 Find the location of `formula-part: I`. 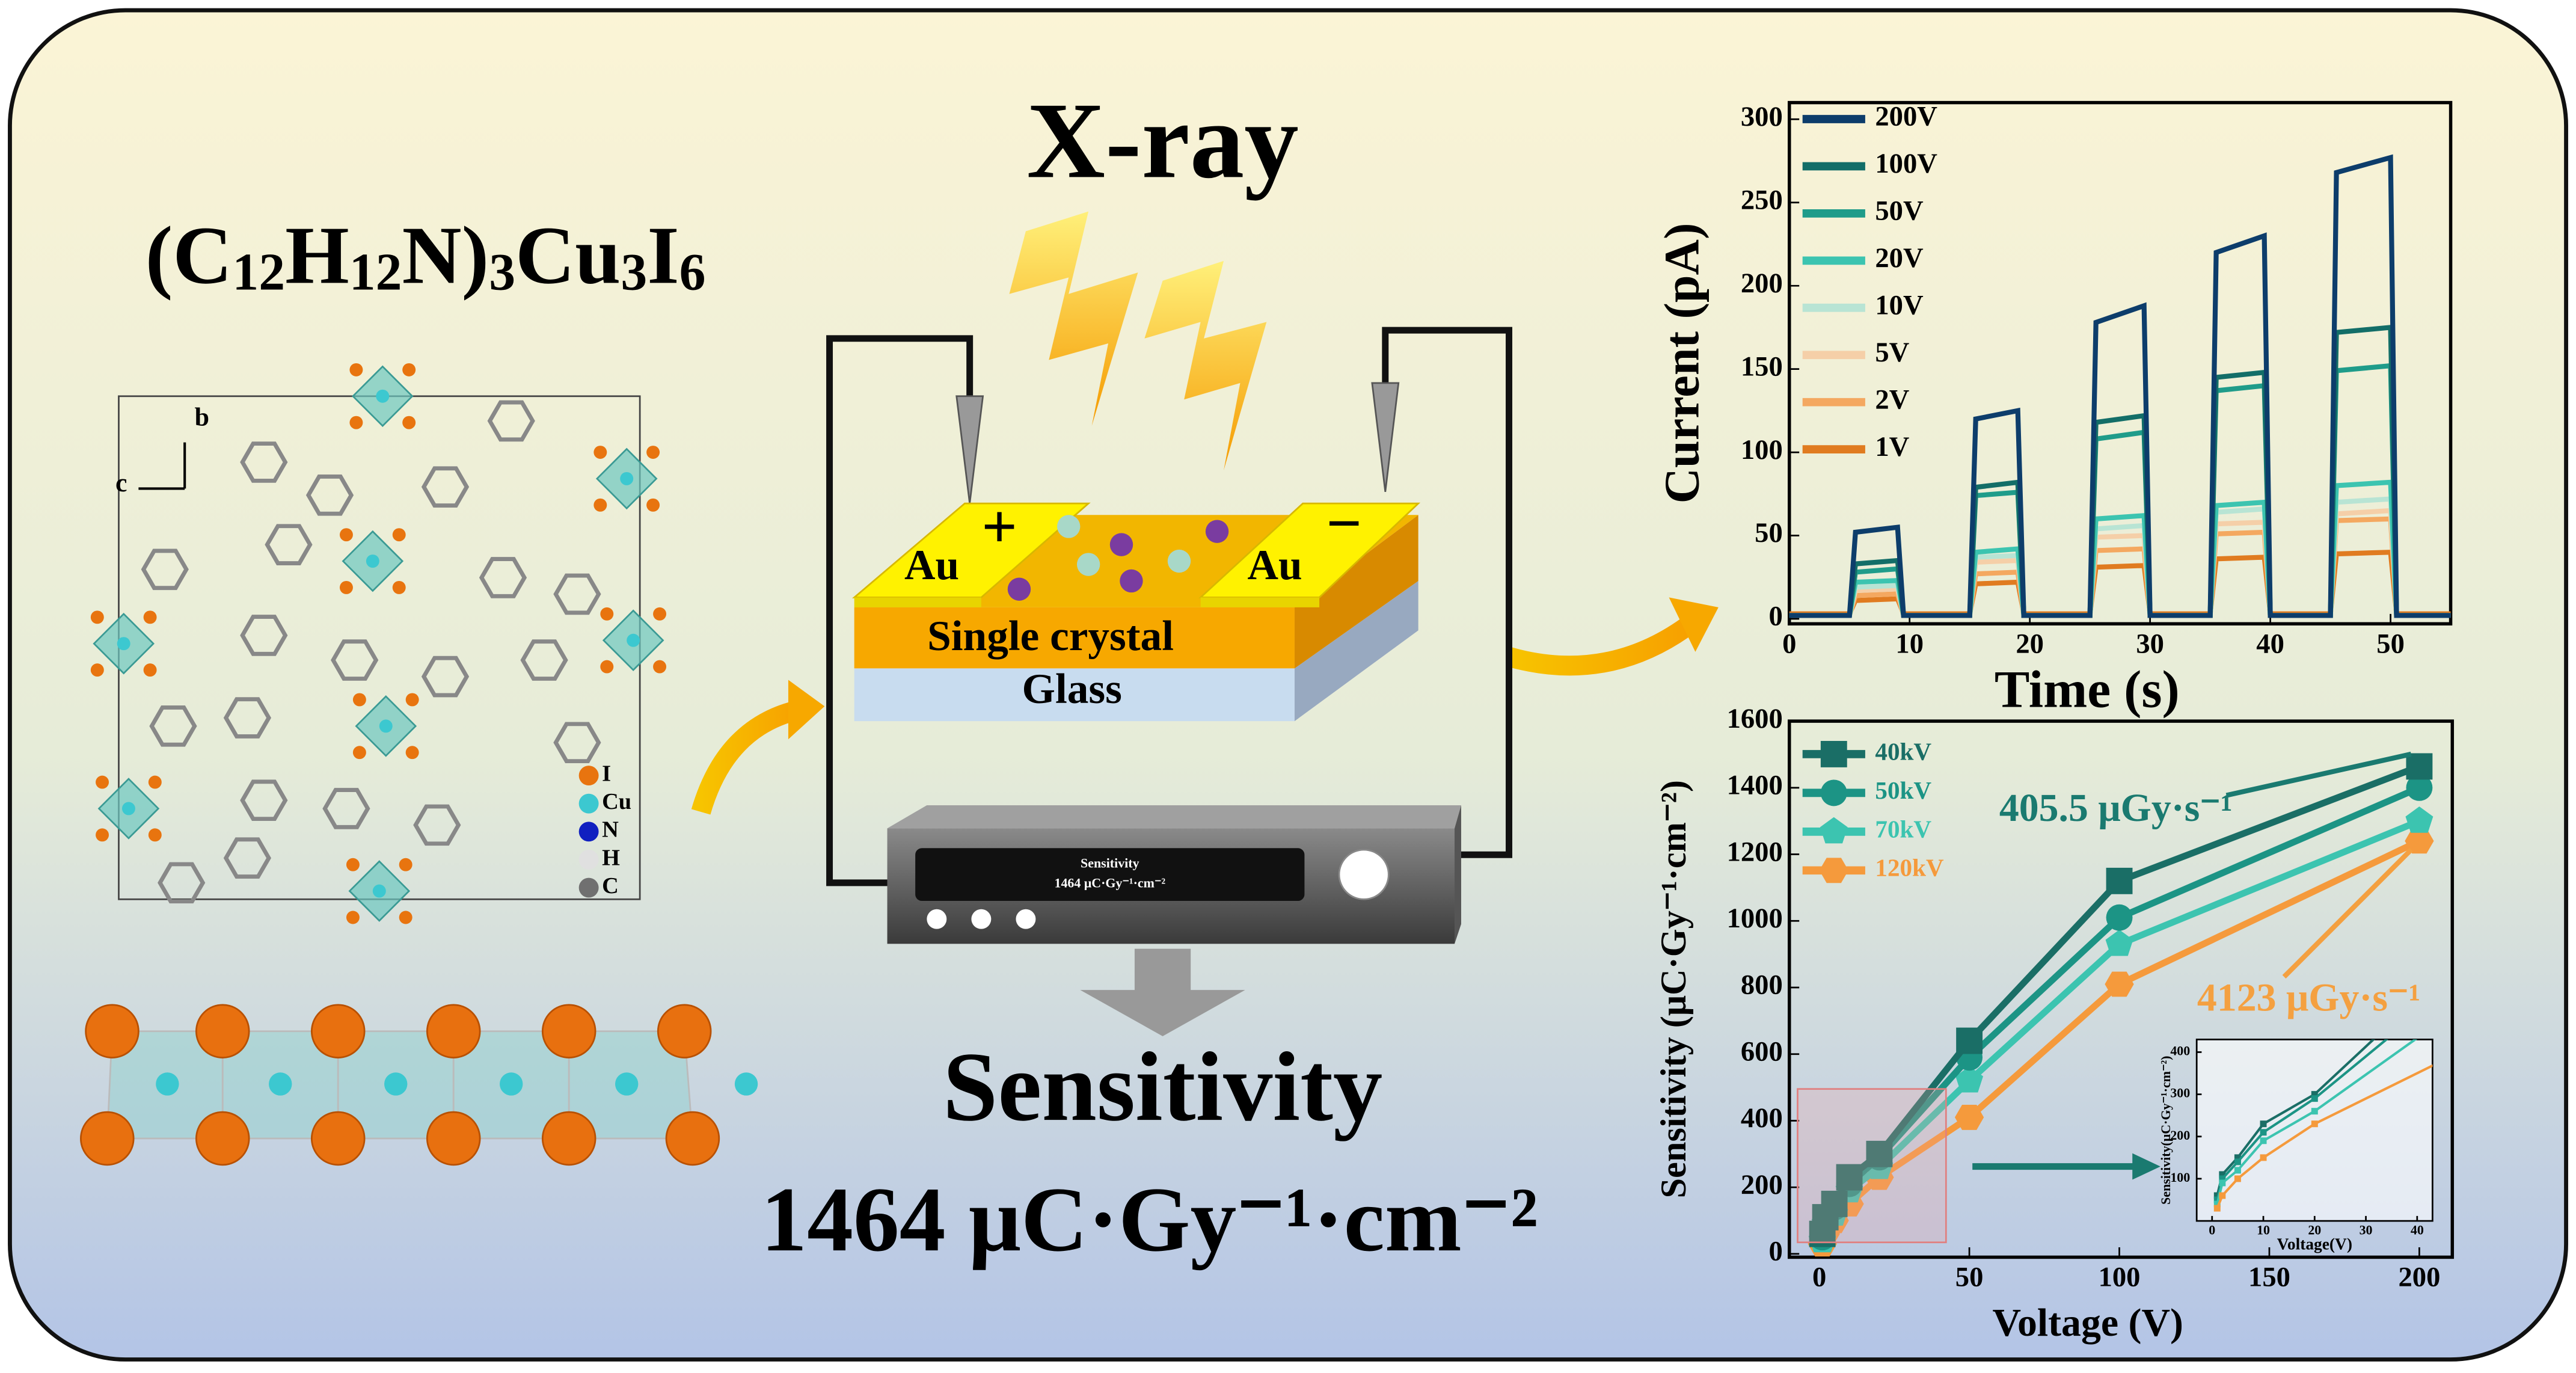

formula-part: I is located at coordinates (663, 255).